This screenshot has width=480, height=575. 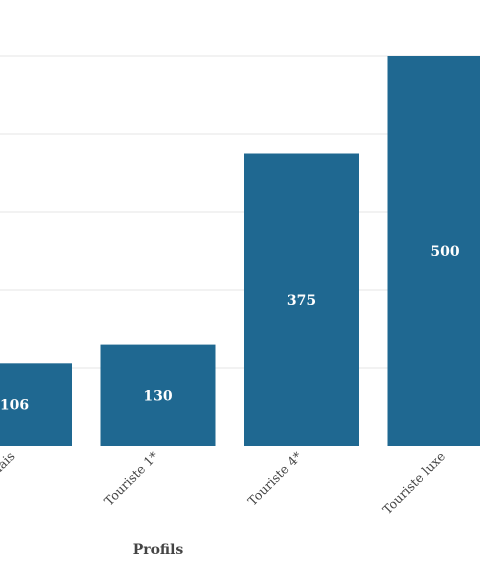 I want to click on bar-value-label: 106, so click(x=14, y=406).